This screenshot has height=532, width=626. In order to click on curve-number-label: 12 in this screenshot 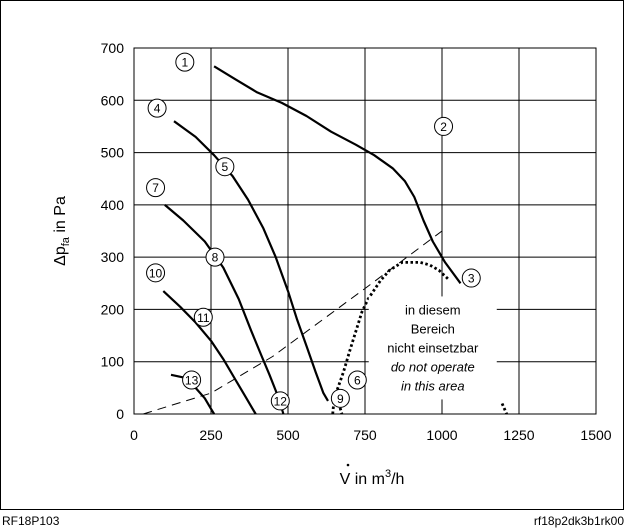, I will do `click(281, 401)`.